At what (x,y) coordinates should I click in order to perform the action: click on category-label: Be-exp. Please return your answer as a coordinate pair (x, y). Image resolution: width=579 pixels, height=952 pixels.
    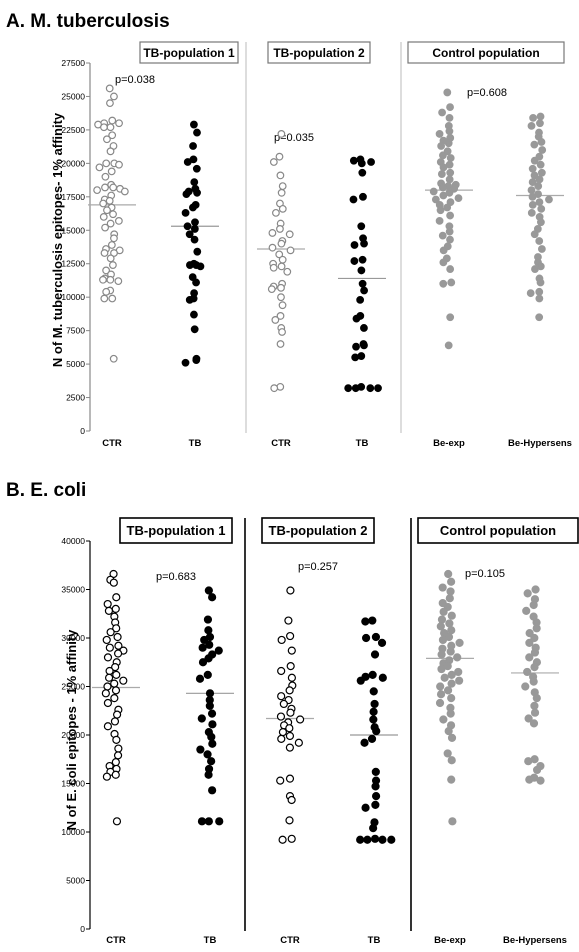
    Looking at the image, I should click on (450, 940).